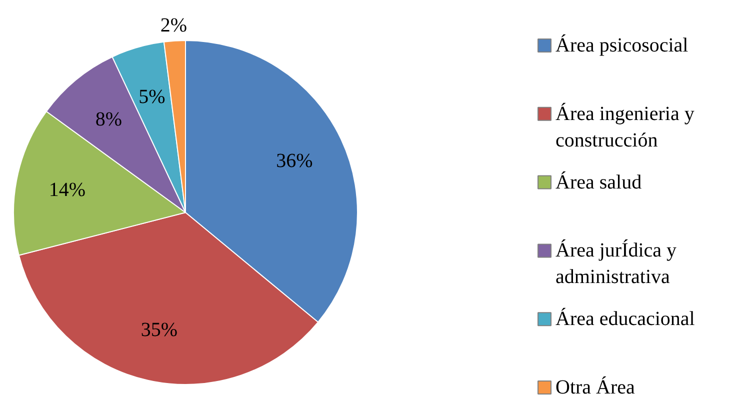  Describe the element at coordinates (596, 387) in the screenshot. I see `legend-label: Otra Área` at that location.